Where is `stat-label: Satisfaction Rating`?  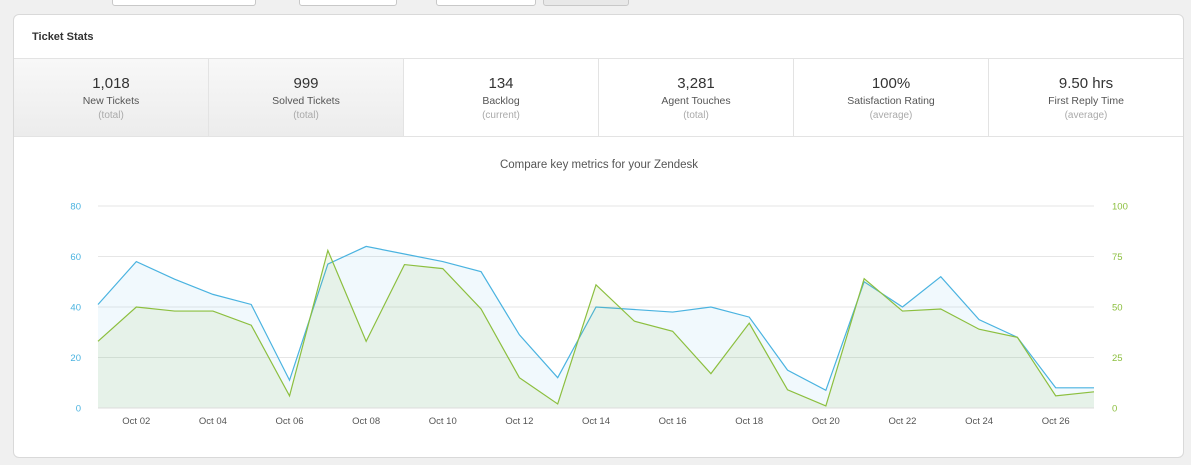
stat-label: Satisfaction Rating is located at coordinates (891, 100).